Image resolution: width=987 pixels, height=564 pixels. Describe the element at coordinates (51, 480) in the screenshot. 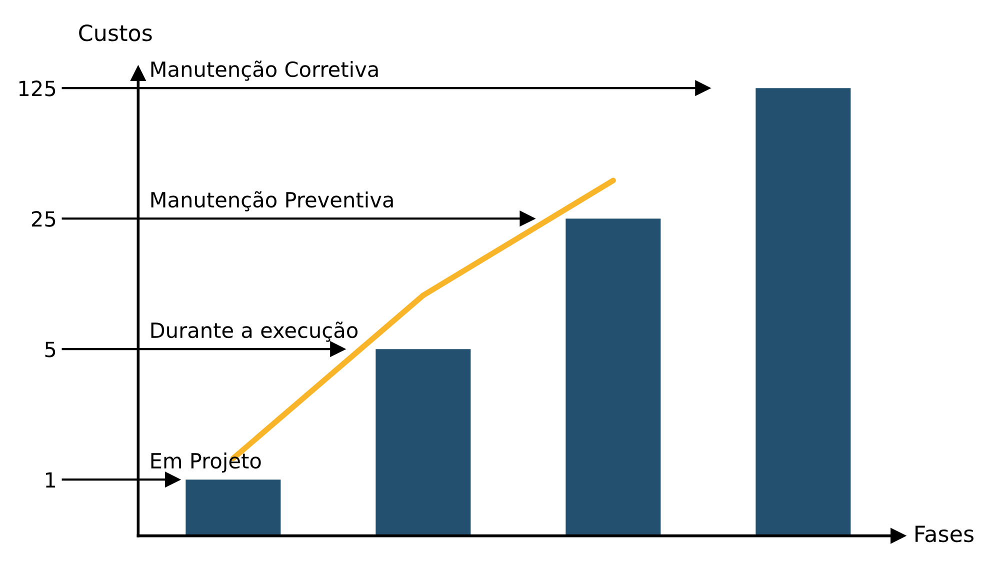

I see `y-tick-label: 1` at that location.